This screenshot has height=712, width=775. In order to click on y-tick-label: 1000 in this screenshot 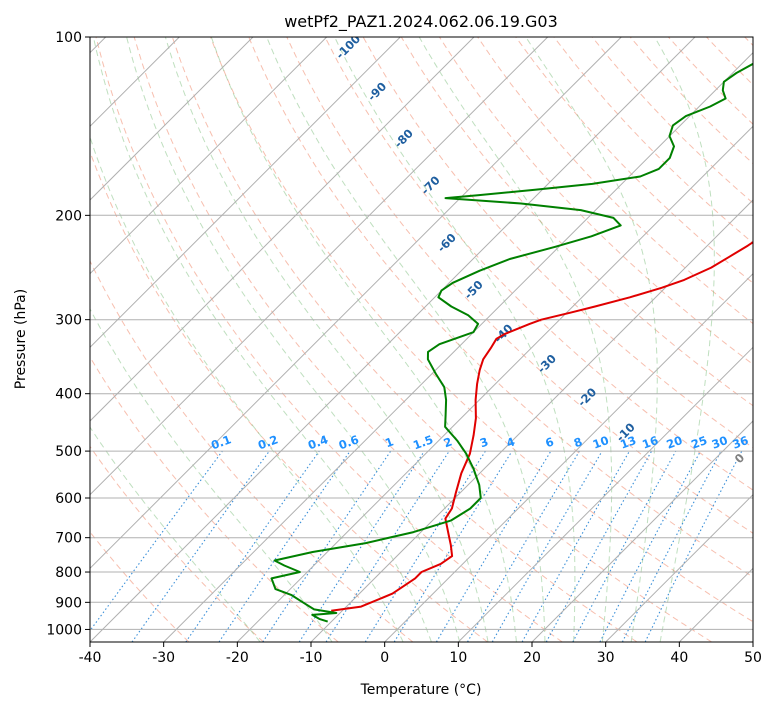, I will do `click(64, 630)`.